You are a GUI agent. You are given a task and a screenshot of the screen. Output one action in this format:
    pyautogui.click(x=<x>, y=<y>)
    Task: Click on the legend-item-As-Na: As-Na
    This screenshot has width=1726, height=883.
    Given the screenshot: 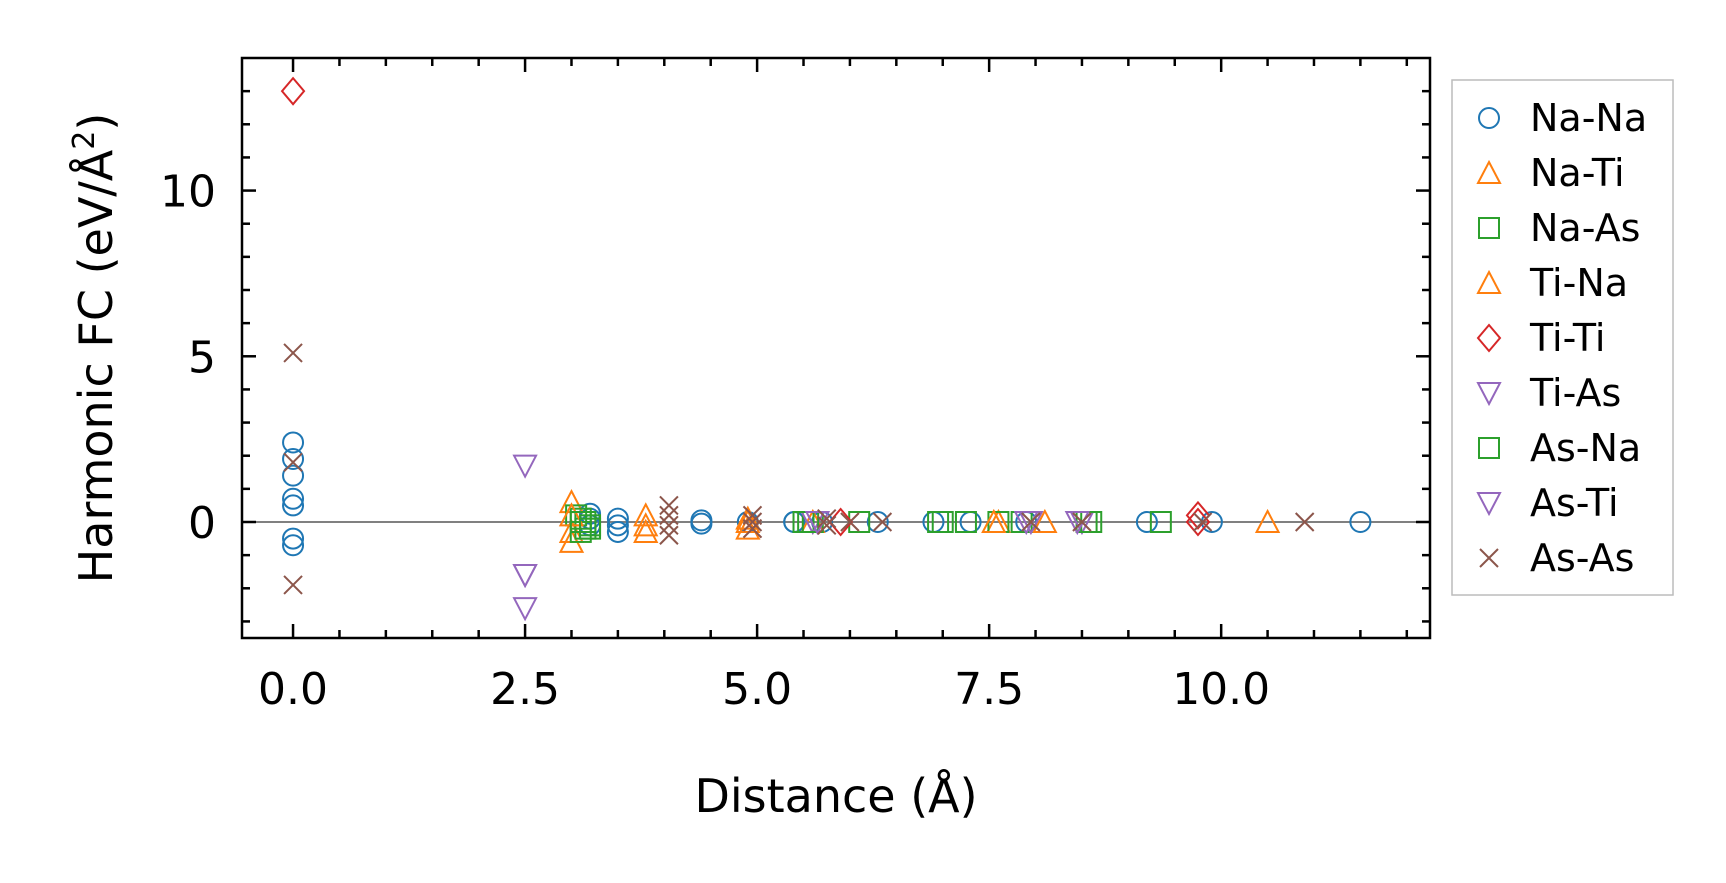 What is the action you would take?
    pyautogui.click(x=1559, y=448)
    